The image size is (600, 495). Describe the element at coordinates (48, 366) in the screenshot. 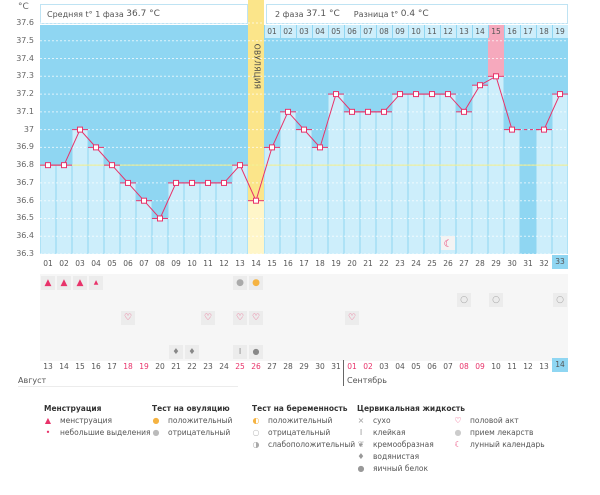

I see `calendar-date: 13` at that location.